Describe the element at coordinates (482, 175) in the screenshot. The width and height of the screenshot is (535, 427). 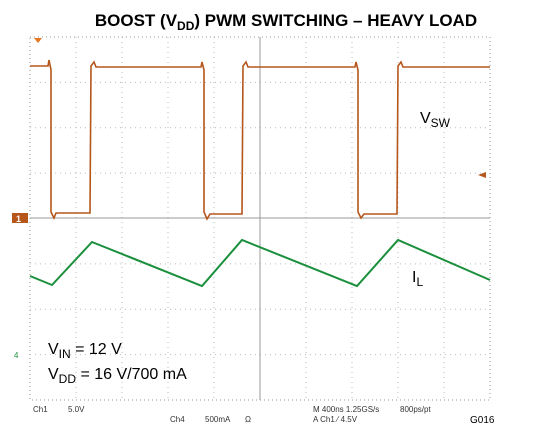
I see `level-marker` at that location.